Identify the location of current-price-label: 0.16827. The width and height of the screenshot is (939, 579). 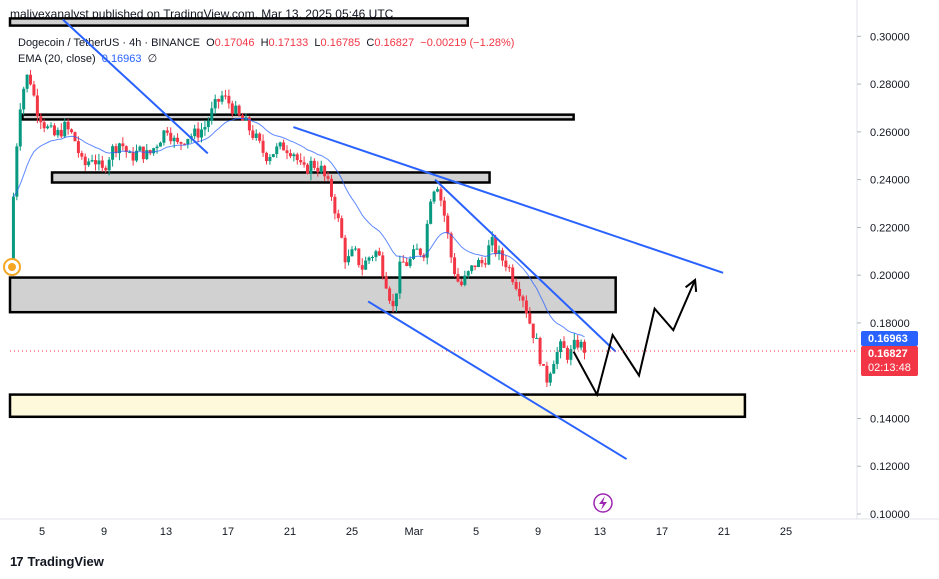
(888, 354).